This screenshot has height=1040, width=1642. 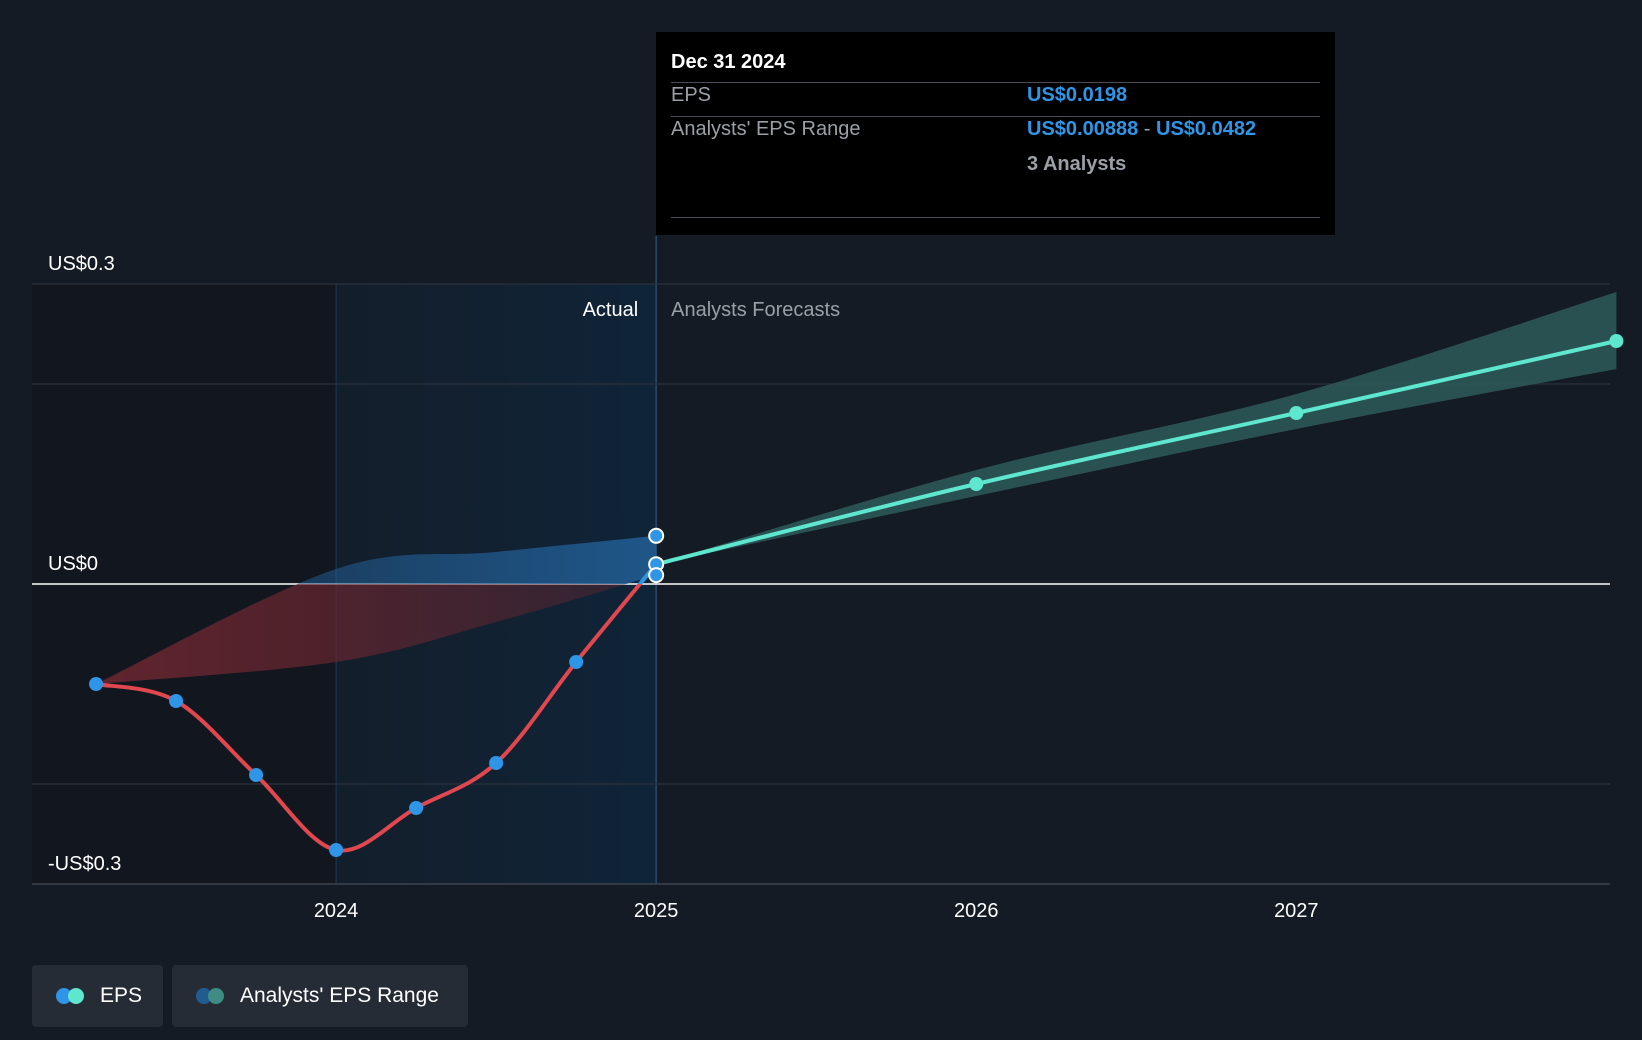 What do you see at coordinates (656, 535) in the screenshot?
I see `range-high-marker` at bounding box center [656, 535].